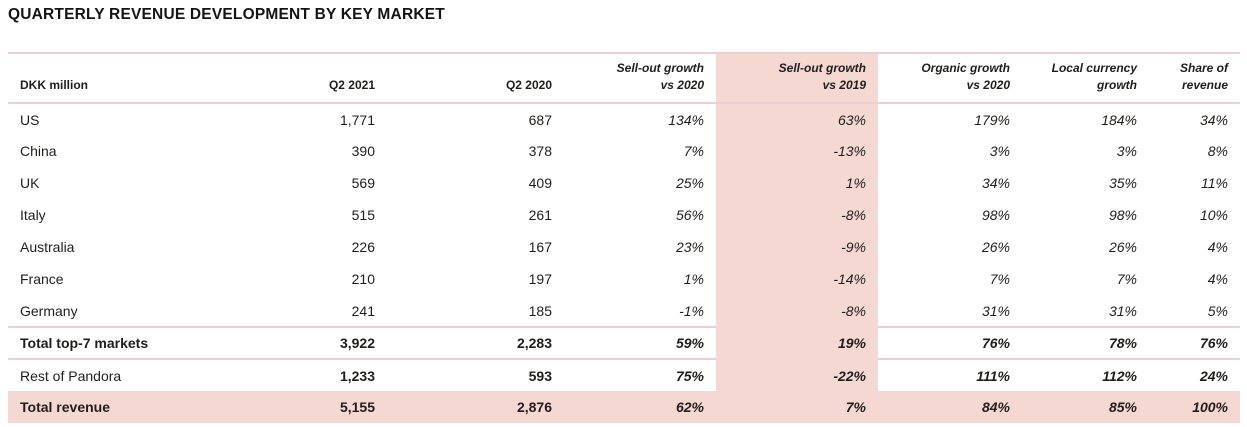 The image size is (1247, 427). Describe the element at coordinates (363, 279) in the screenshot. I see `cell-q2-2021: 210` at that location.